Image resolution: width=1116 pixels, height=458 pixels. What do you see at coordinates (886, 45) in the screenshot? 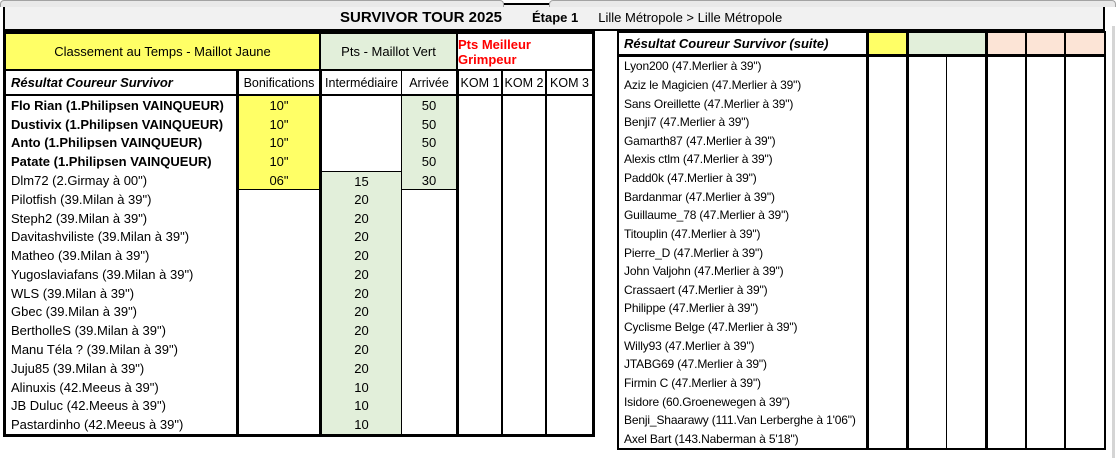
I see `header-yellow-cell` at bounding box center [886, 45].